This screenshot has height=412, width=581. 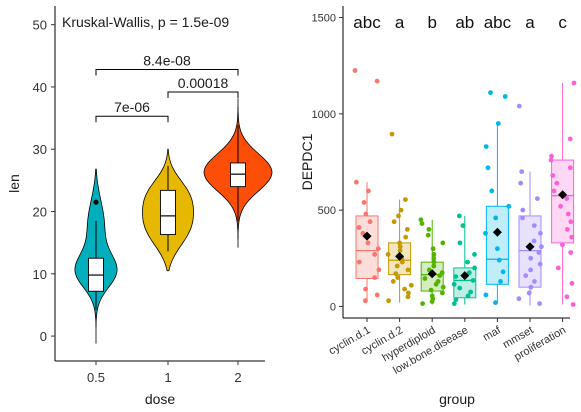 I want to click on x-tick-label: 2, so click(x=237, y=377).